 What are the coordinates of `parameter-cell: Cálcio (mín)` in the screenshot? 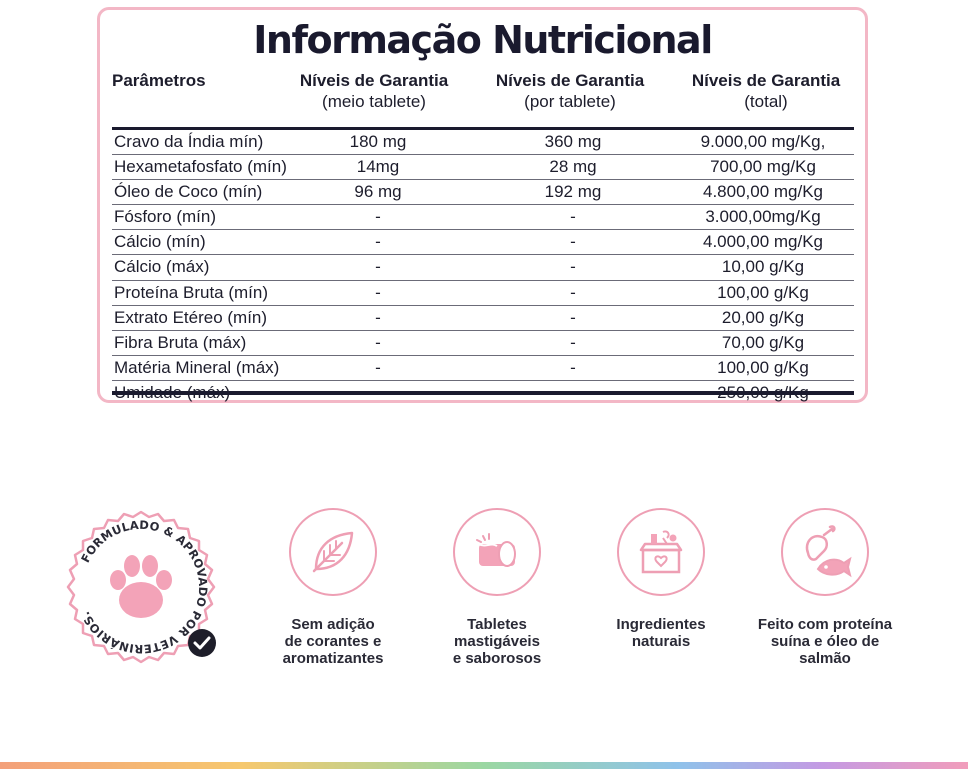 It's located at (160, 242).